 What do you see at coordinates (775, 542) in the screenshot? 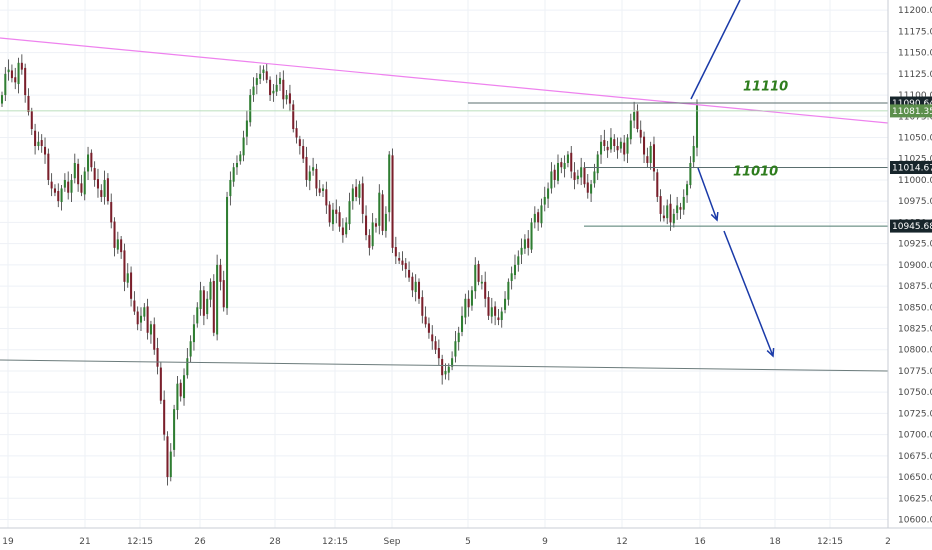
I see `x-tick-label: 18` at bounding box center [775, 542].